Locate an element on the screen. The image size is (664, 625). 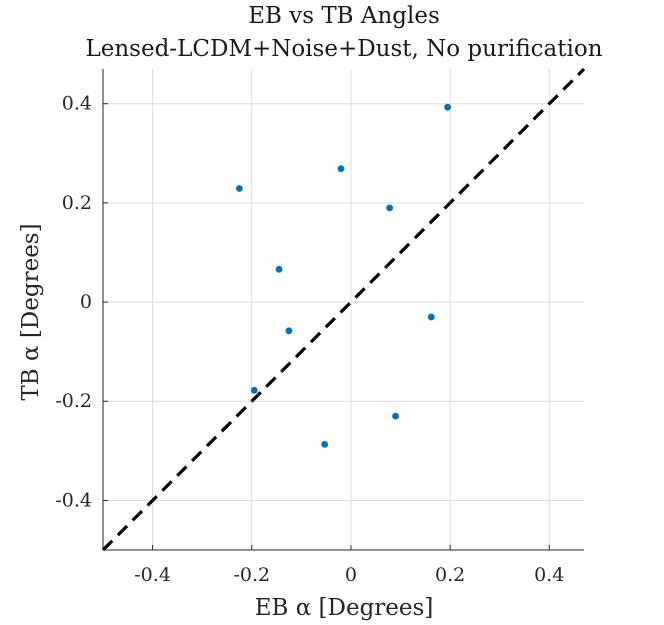
y-tick-label: -0.2 is located at coordinates (73, 401).